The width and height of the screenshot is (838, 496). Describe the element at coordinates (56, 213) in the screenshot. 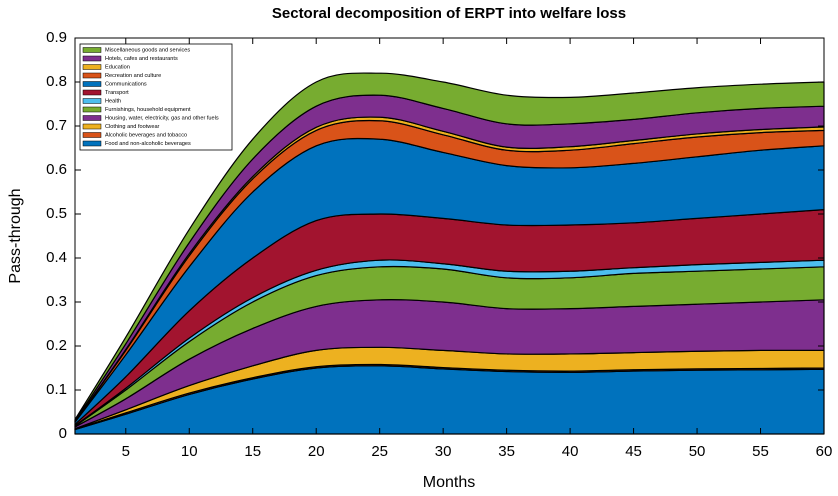

I see `y-tick-label: 0.5` at that location.